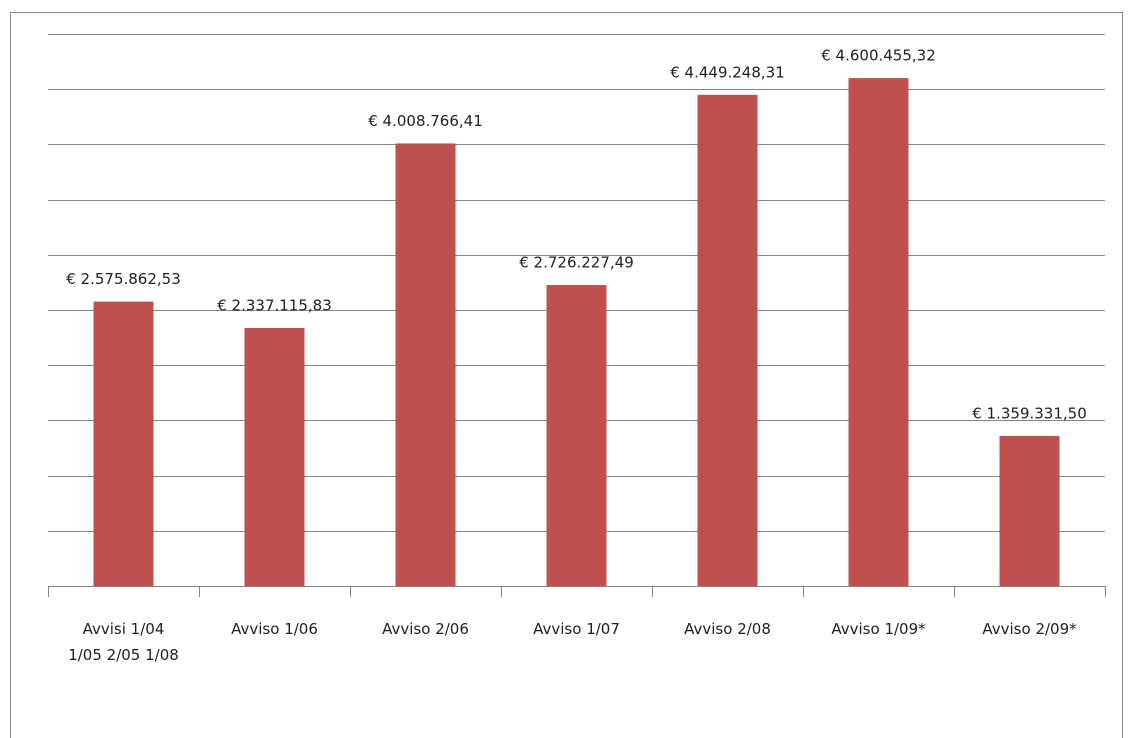  Describe the element at coordinates (425, 121) in the screenshot. I see `data-label: € 4.008.766,41` at that location.